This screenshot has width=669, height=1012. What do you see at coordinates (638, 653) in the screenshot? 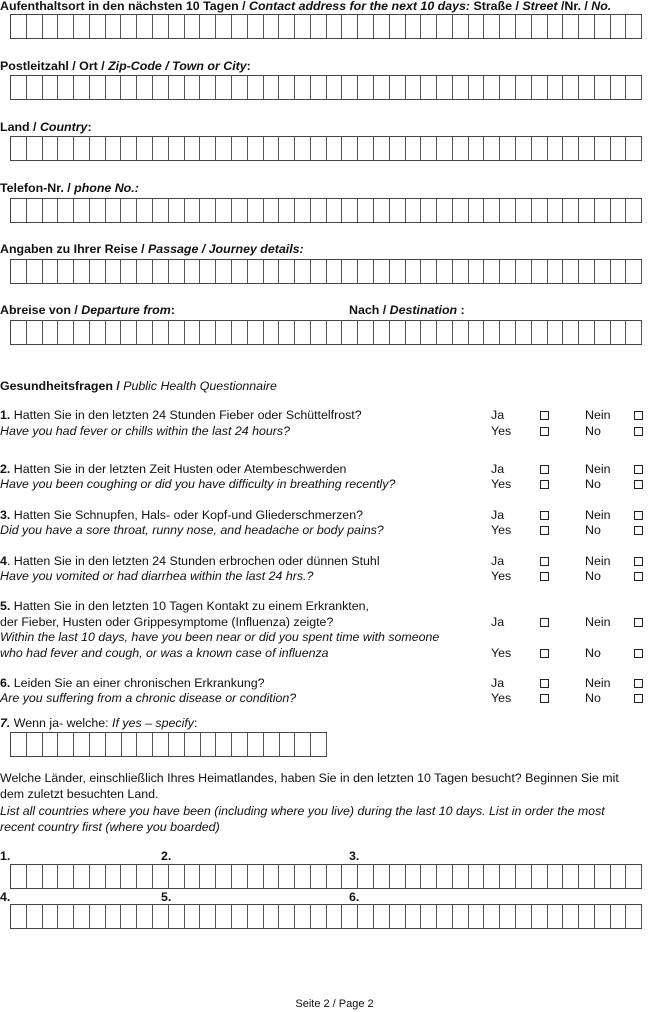
I see `q5-no-checkbox` at bounding box center [638, 653].